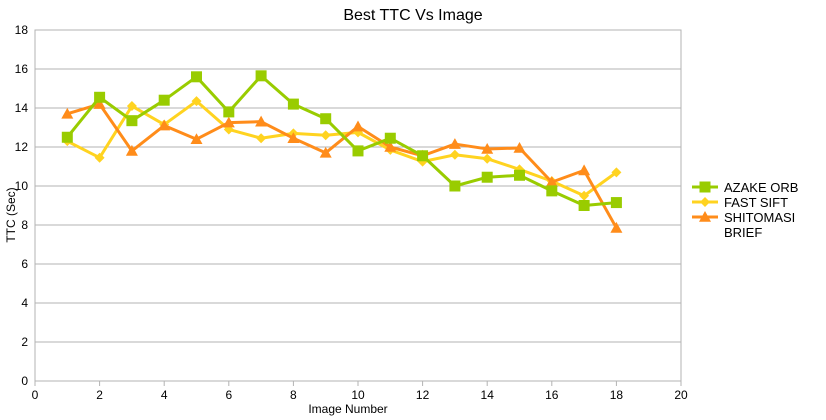 The image size is (826, 420). What do you see at coordinates (358, 395) in the screenshot?
I see `x-tick-label: 10` at bounding box center [358, 395].